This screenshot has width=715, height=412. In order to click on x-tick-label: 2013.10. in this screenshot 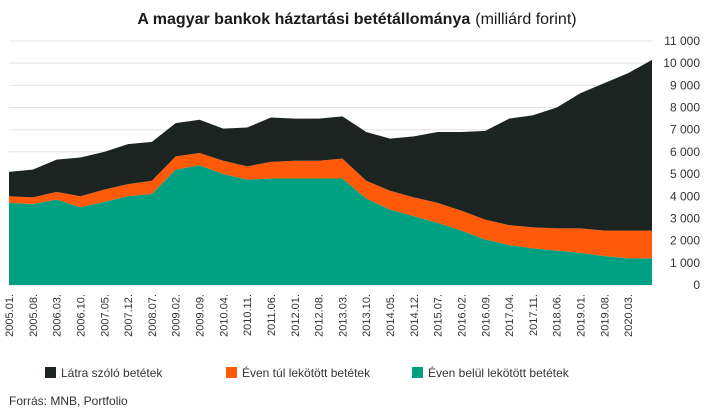, I will do `click(367, 315)`.